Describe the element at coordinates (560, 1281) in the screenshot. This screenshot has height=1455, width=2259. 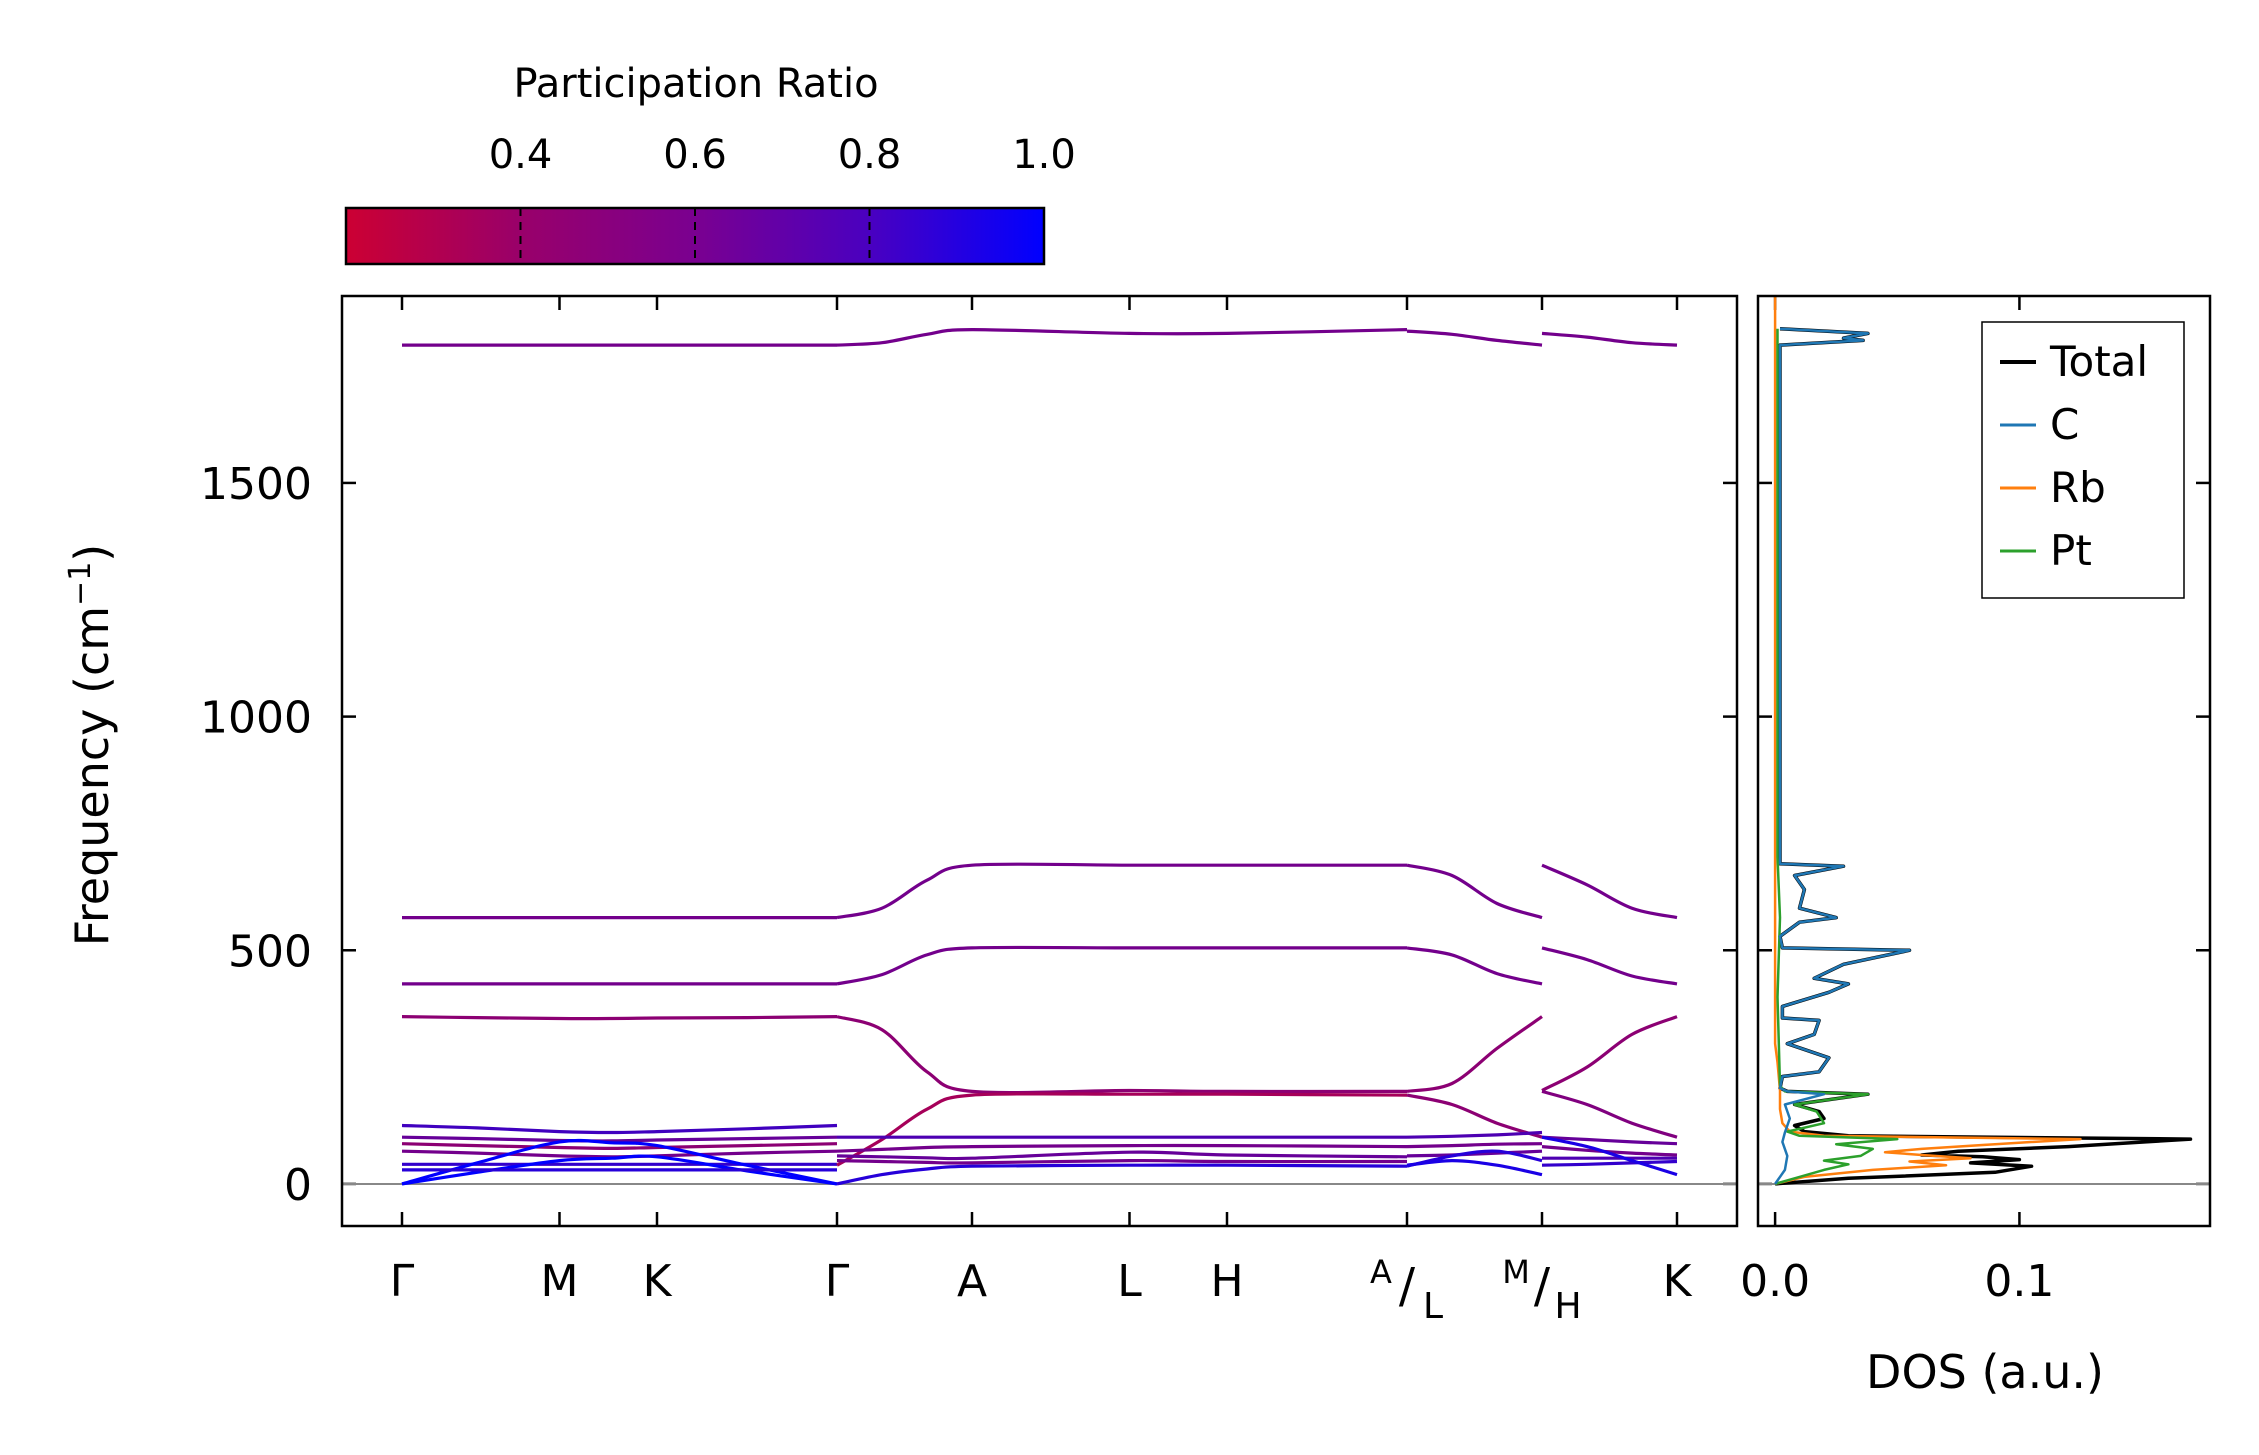
I see `x-path-label: M` at that location.